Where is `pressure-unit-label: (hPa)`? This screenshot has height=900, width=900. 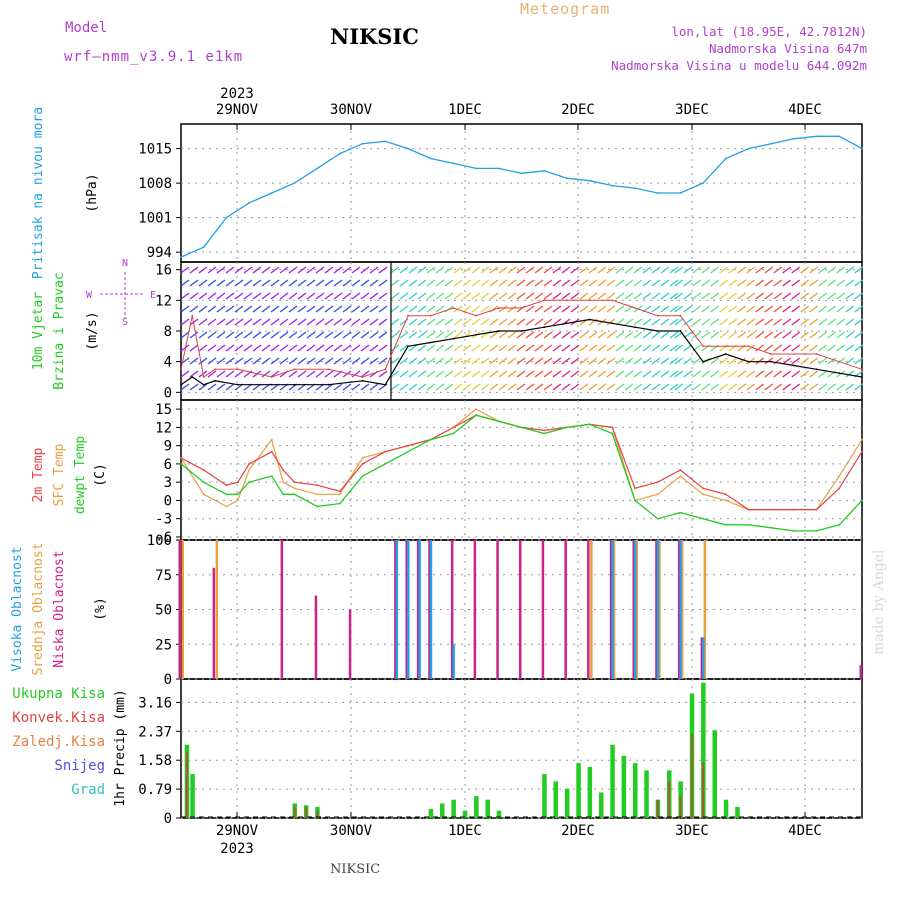
pressure-unit-label: (hPa) is located at coordinates (92, 192).